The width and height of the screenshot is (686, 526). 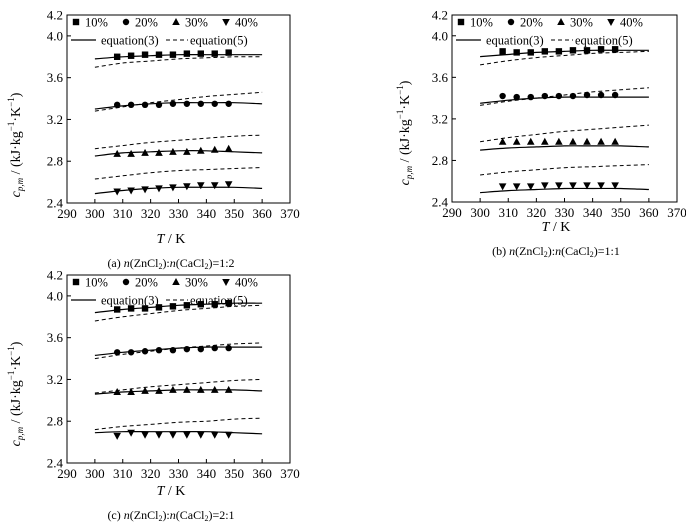 I want to click on x-tick-label: 300, so click(x=95, y=473).